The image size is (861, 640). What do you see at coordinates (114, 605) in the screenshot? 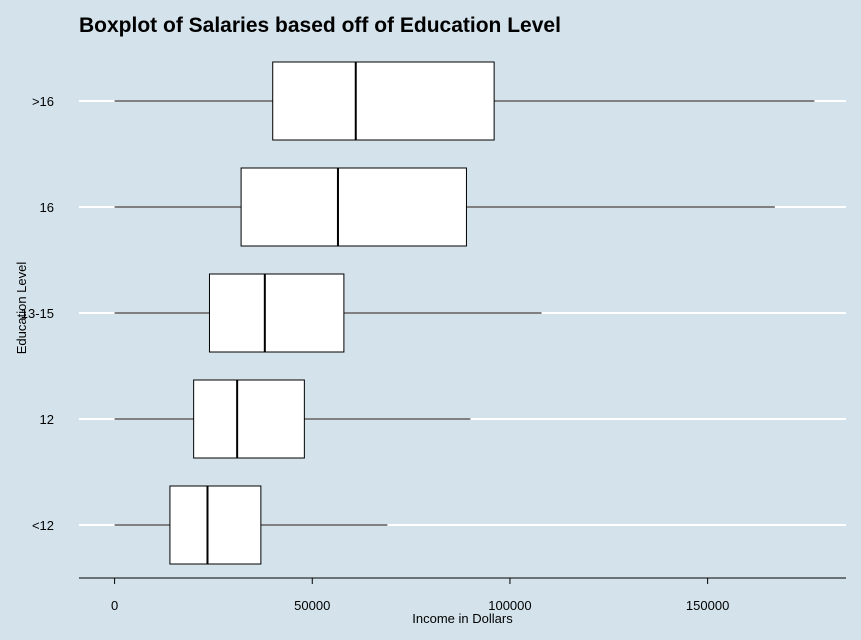
I see `x-tick-label: 0` at bounding box center [114, 605].